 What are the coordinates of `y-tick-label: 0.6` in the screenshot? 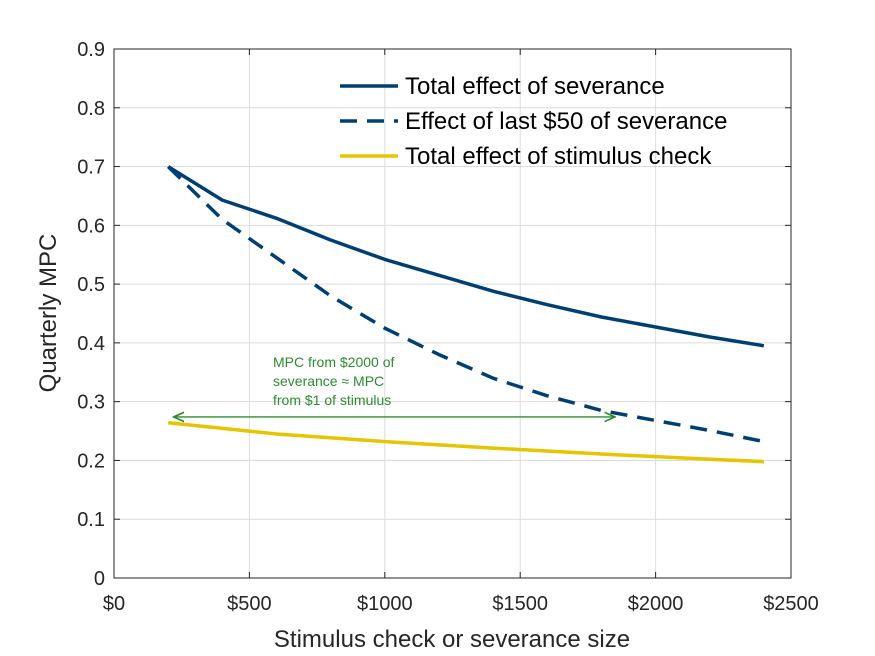 It's located at (91, 226).